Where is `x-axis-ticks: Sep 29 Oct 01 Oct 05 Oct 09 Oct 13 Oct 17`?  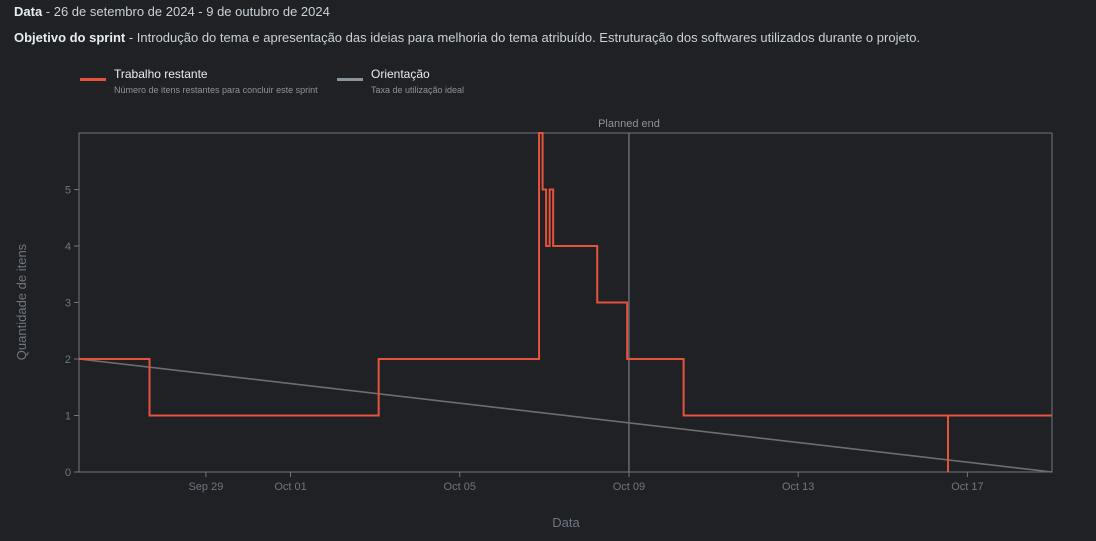
x-axis-ticks: Sep 29 Oct 01 Oct 05 Oct 09 Oct 13 Oct 17 is located at coordinates (586, 482).